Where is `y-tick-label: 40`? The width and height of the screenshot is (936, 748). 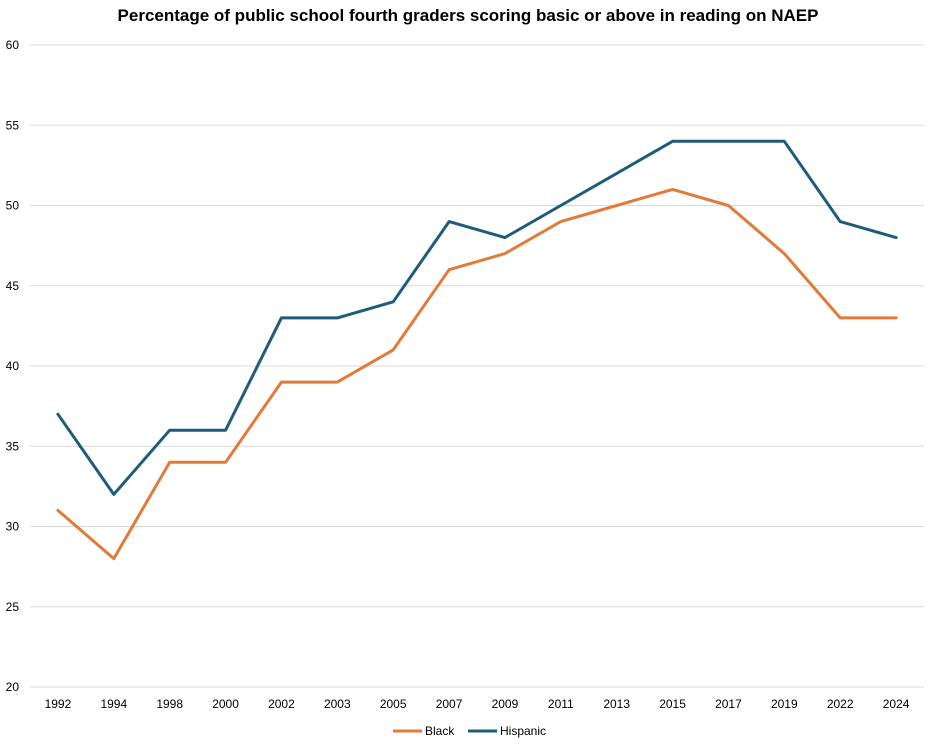
y-tick-label: 40 is located at coordinates (13, 366).